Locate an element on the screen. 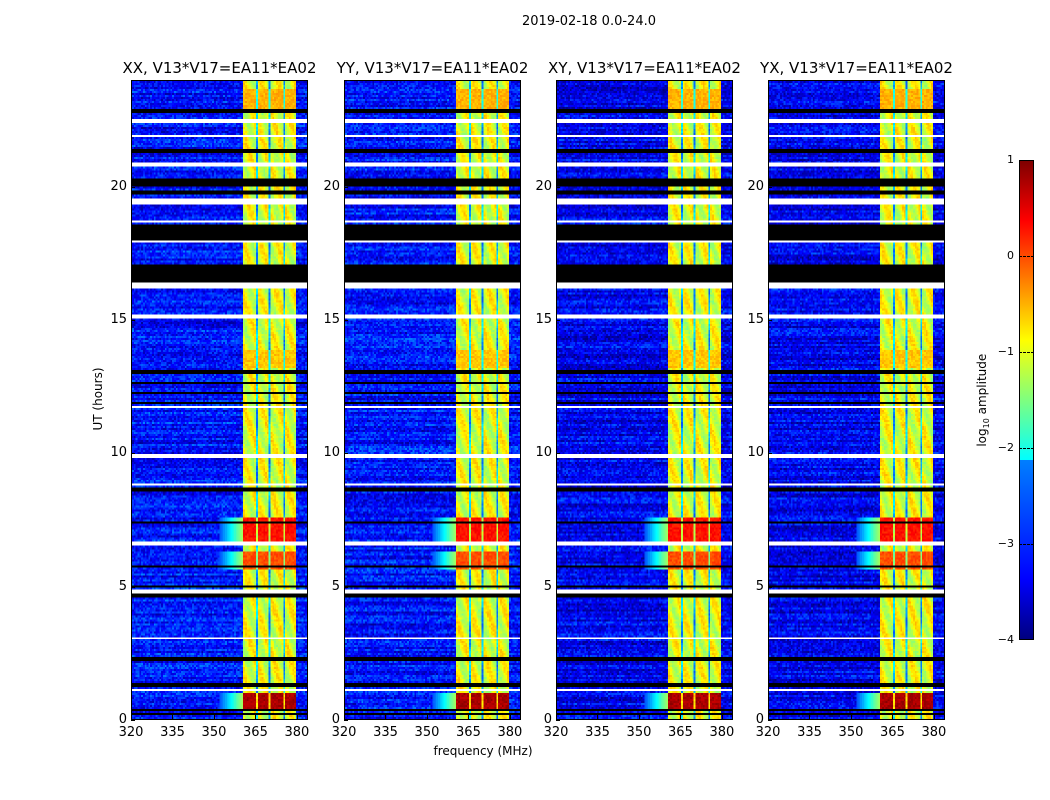 The width and height of the screenshot is (1050, 800). colorbar-label-subscript: 10 is located at coordinates (987, 423).